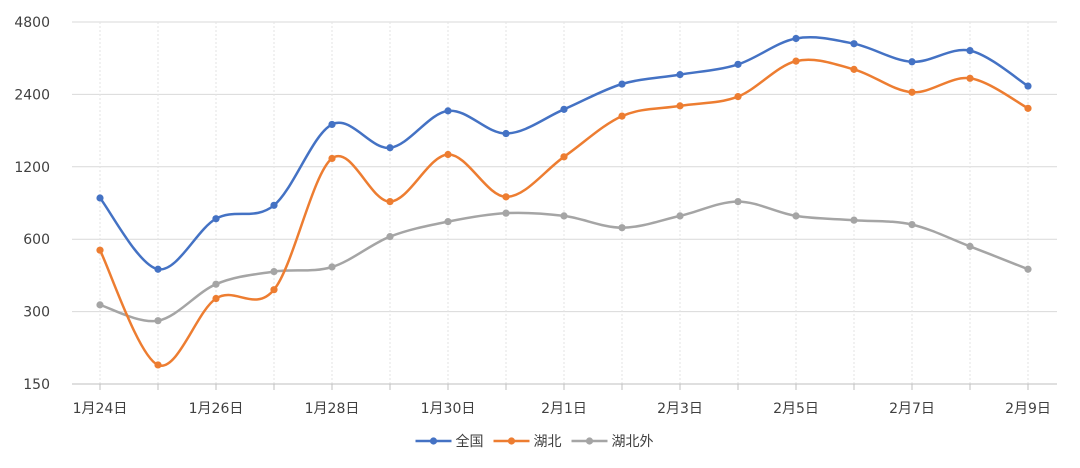 This screenshot has height=468, width=1080. Describe the element at coordinates (680, 409) in the screenshot. I see `x-tick-label: 2月3日` at that location.